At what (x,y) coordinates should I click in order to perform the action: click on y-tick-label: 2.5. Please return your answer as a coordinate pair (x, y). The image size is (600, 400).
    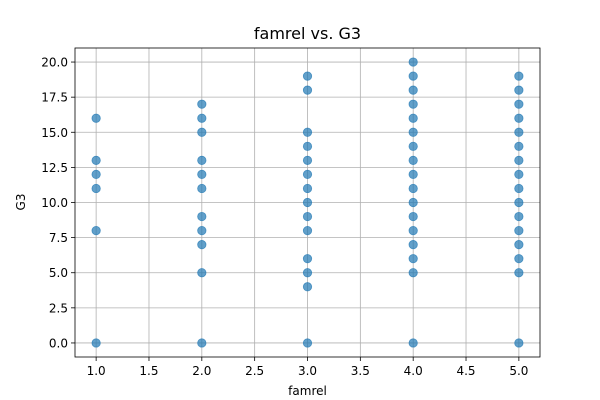
    Looking at the image, I should click on (58, 308).